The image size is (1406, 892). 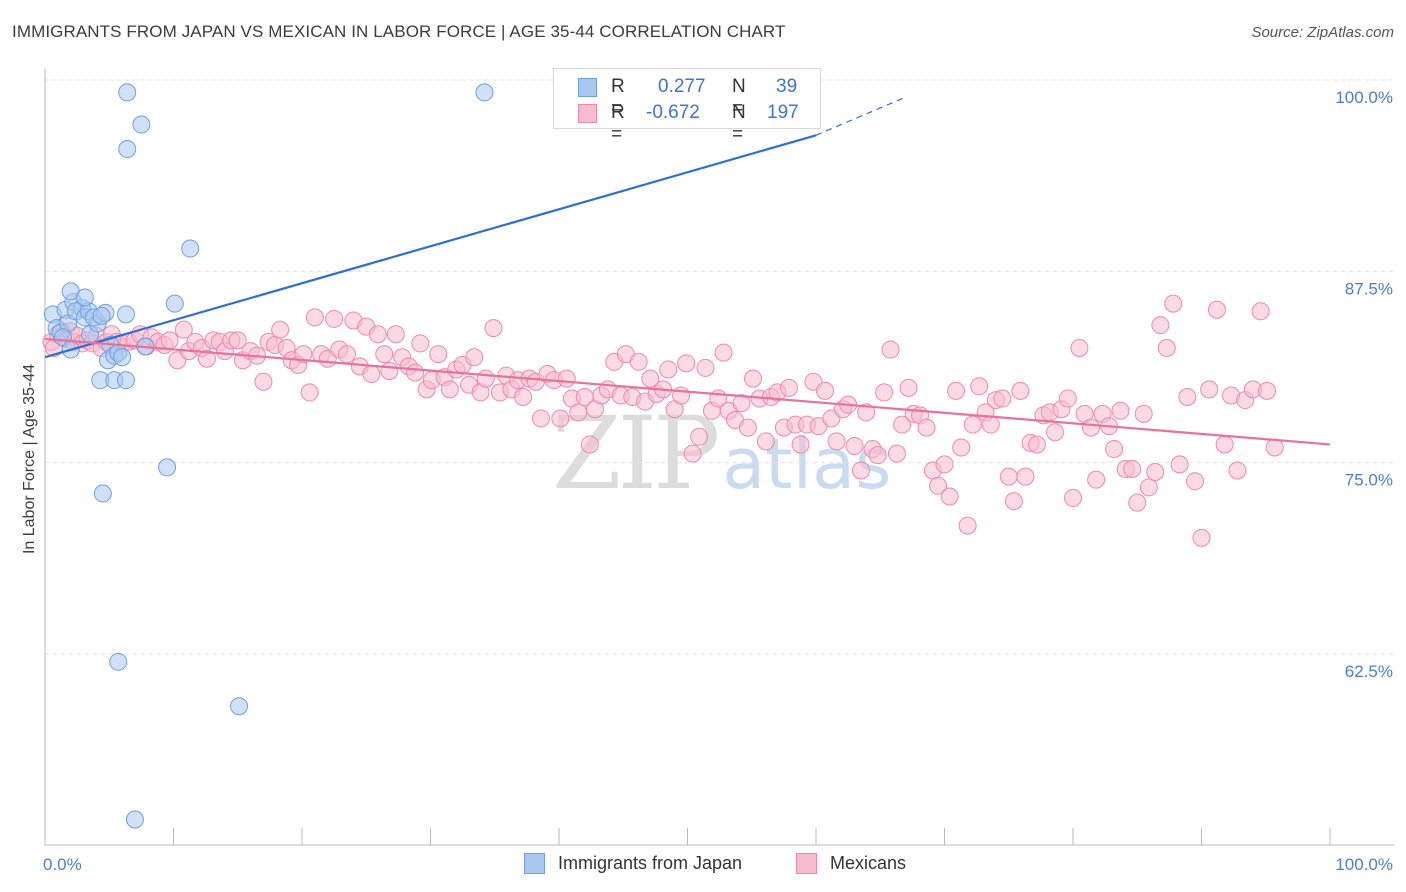 I want to click on legend-swatch-mexicans, so click(x=587, y=113).